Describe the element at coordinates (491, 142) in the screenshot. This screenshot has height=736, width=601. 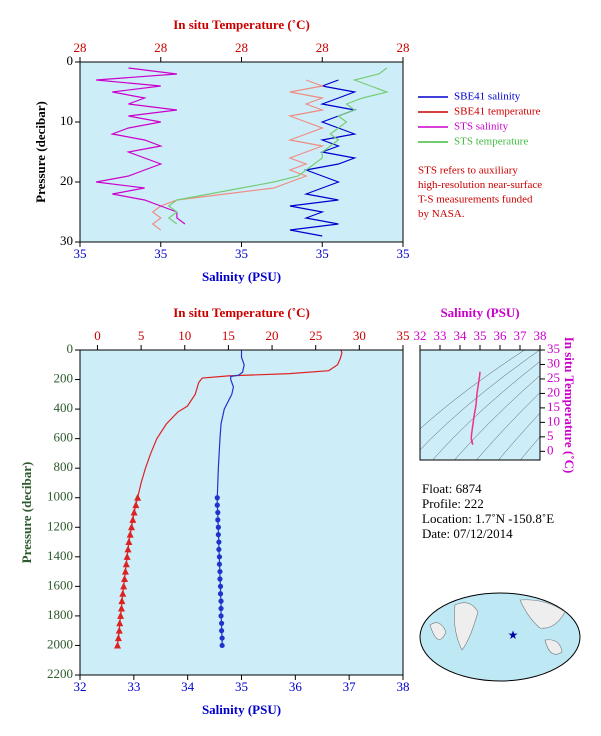
I see `legend-label: STS temperature` at that location.